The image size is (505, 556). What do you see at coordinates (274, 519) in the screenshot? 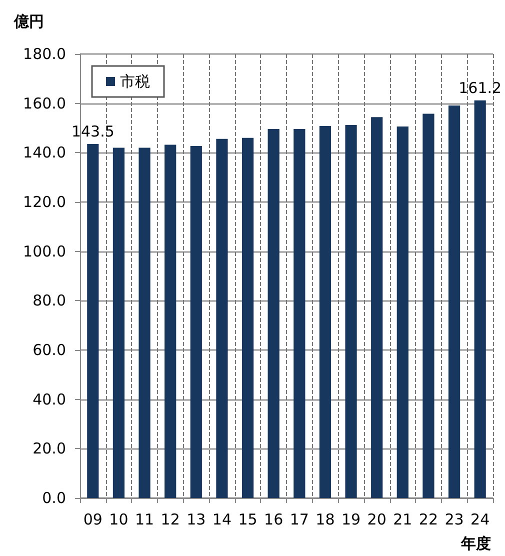
I see `x-tick-label: 16` at bounding box center [274, 519].